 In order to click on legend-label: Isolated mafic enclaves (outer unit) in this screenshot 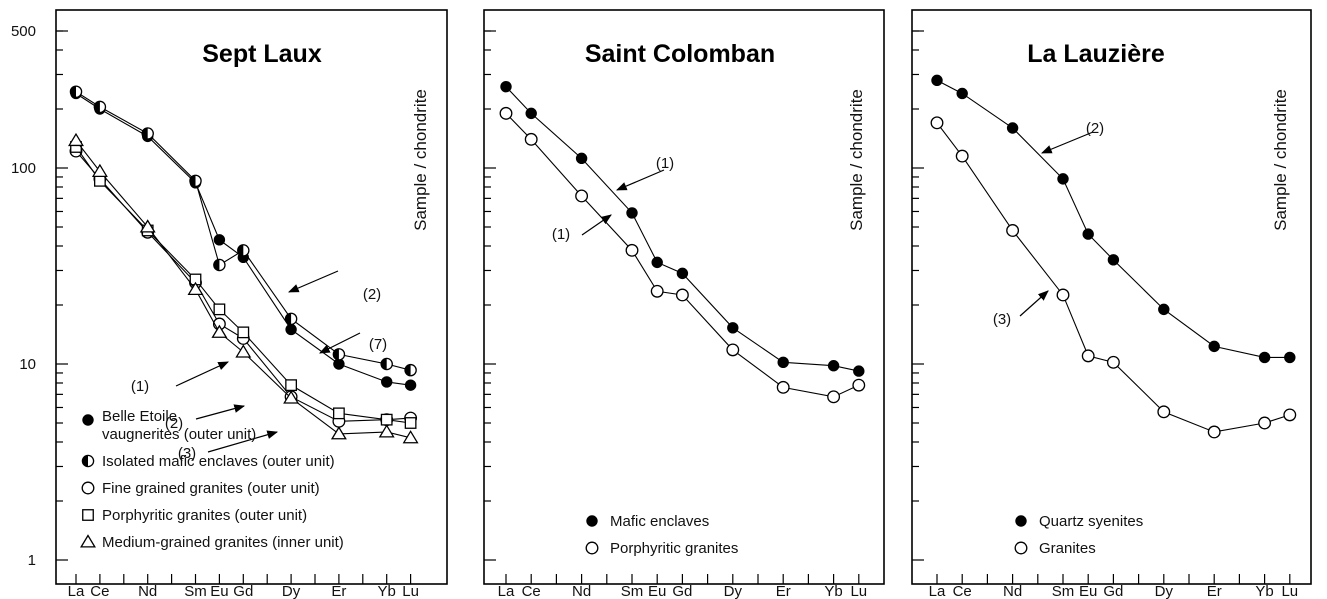, I will do `click(218, 461)`.